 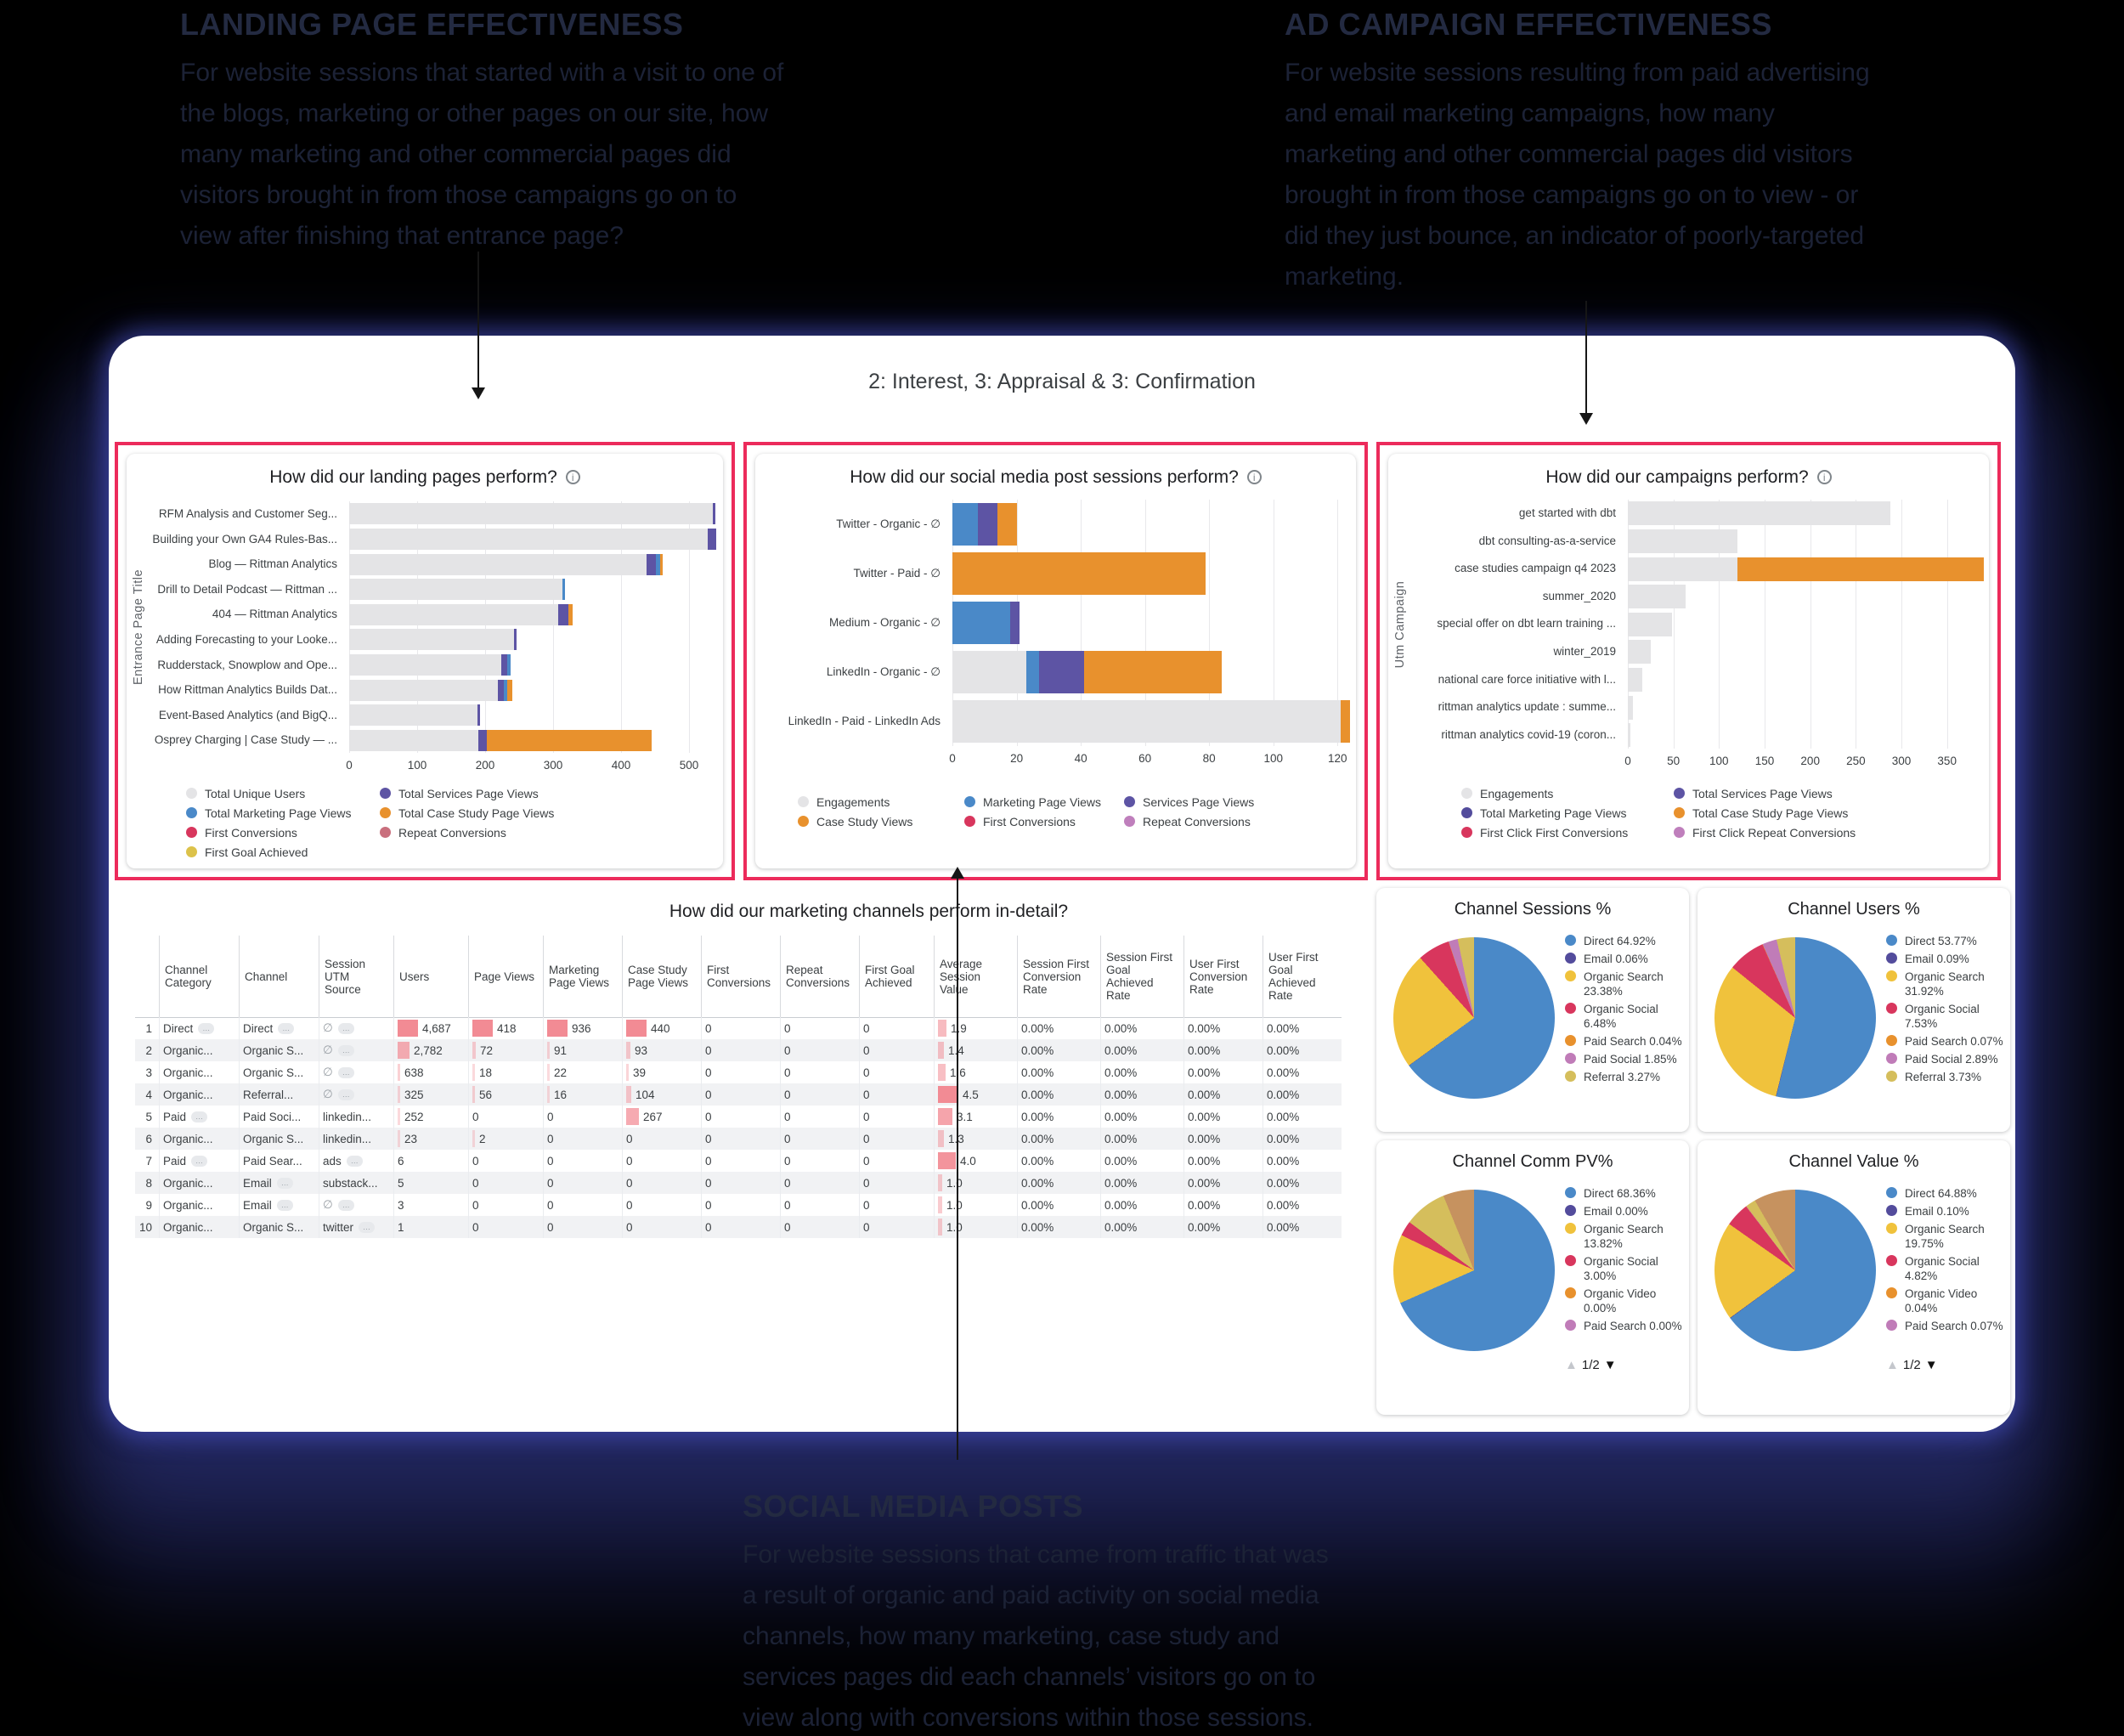 I want to click on cell-value: 2,782, so click(x=429, y=1050).